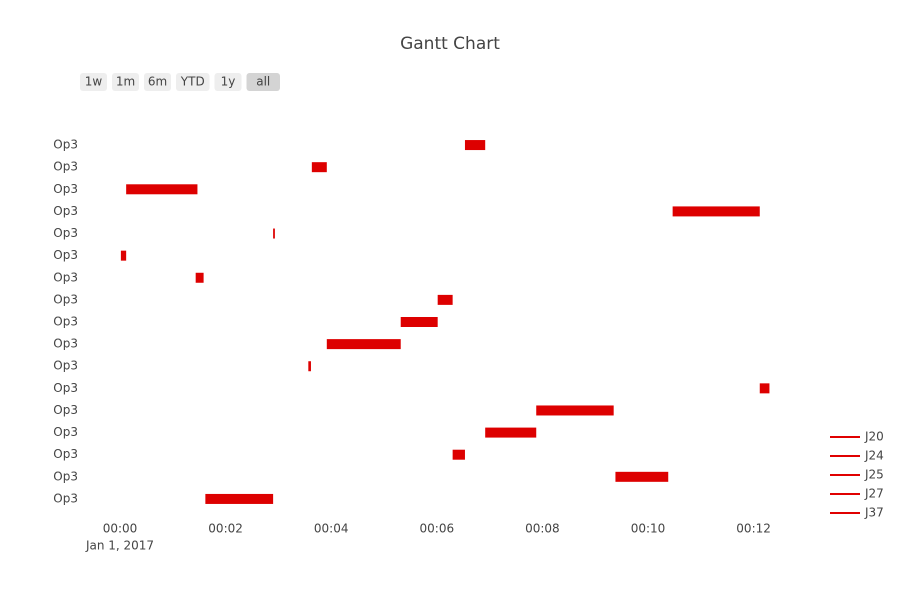 The width and height of the screenshot is (900, 600). I want to click on legend-label: J24, so click(874, 456).